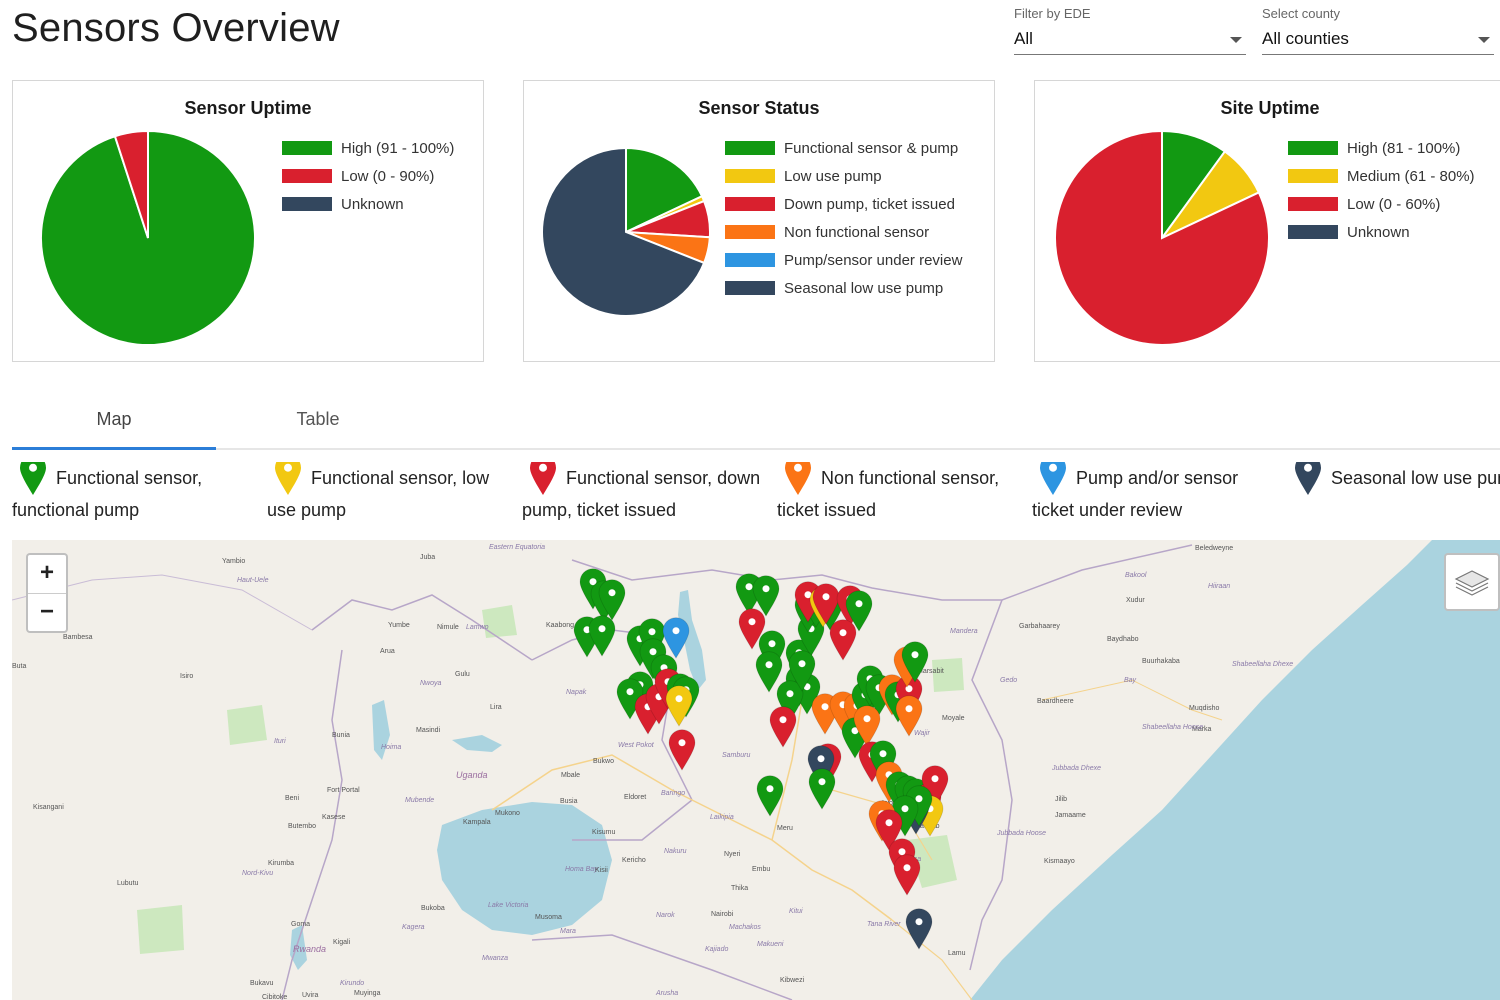 The image size is (1500, 1000). Describe the element at coordinates (1202, 729) in the screenshot. I see `map-place-label: Marka` at that location.